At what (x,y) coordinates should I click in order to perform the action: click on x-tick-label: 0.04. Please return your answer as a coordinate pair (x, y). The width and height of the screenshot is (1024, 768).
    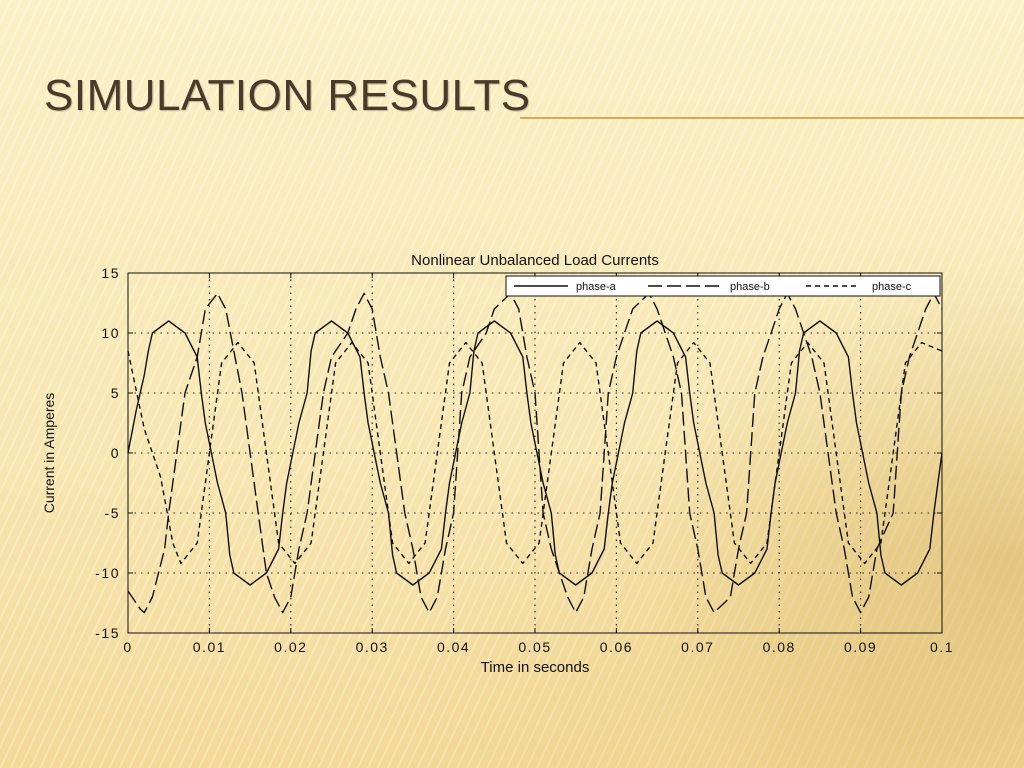
    Looking at the image, I should click on (453, 647).